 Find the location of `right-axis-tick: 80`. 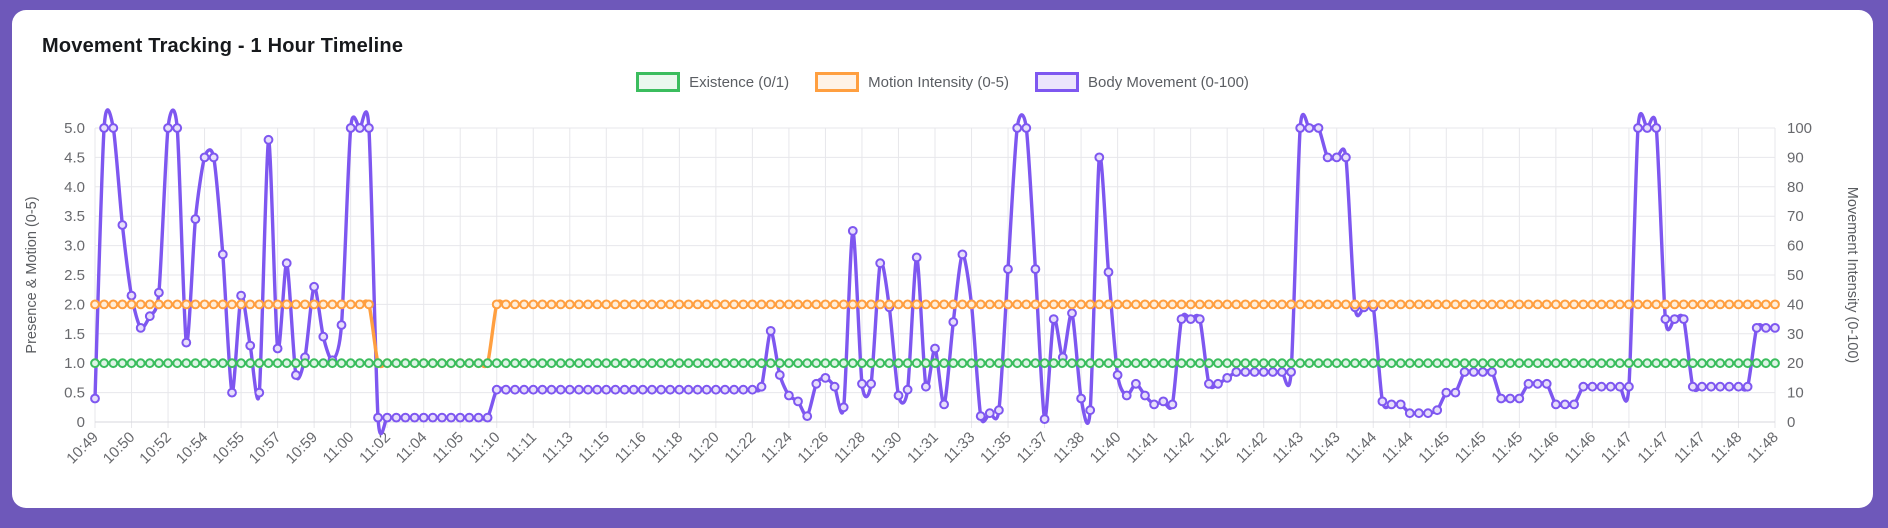

right-axis-tick: 80 is located at coordinates (1795, 187).